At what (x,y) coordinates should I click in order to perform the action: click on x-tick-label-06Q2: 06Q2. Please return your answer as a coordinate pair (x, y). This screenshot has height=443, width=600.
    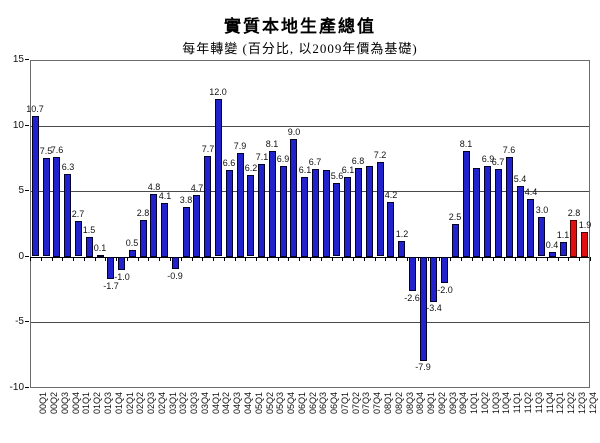
    Looking at the image, I should click on (313, 403).